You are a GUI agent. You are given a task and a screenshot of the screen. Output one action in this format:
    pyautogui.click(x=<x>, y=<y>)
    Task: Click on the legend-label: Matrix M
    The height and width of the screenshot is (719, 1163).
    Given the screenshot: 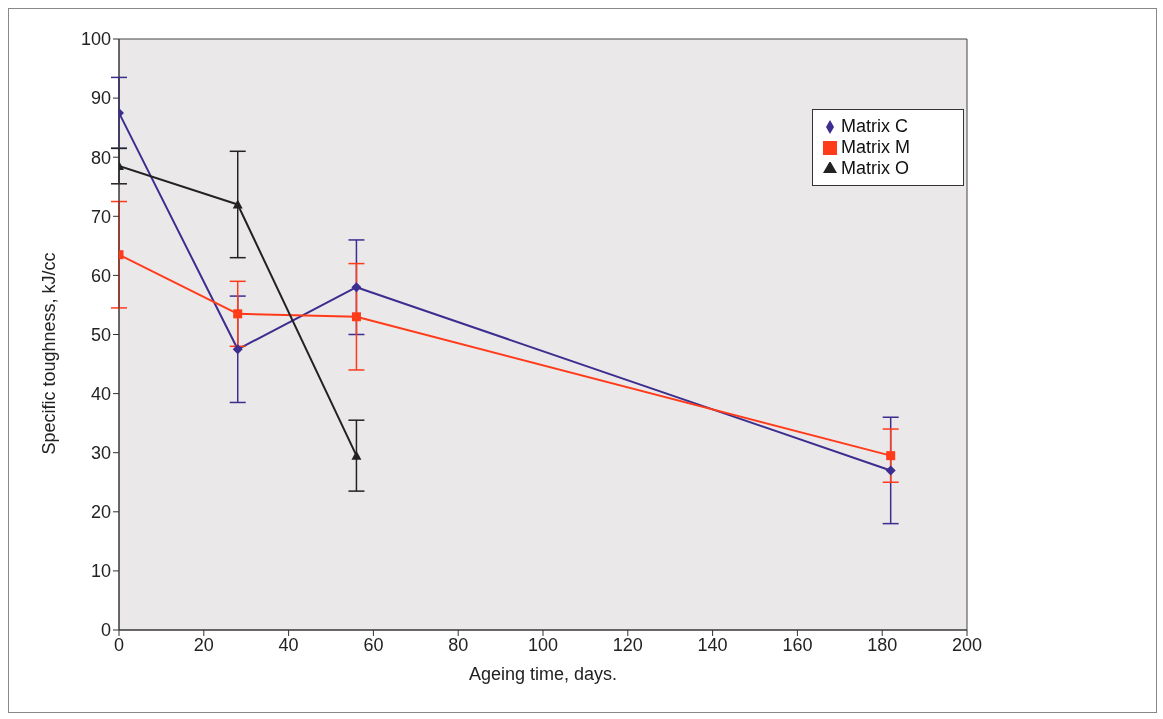 What is the action you would take?
    pyautogui.click(x=875, y=147)
    